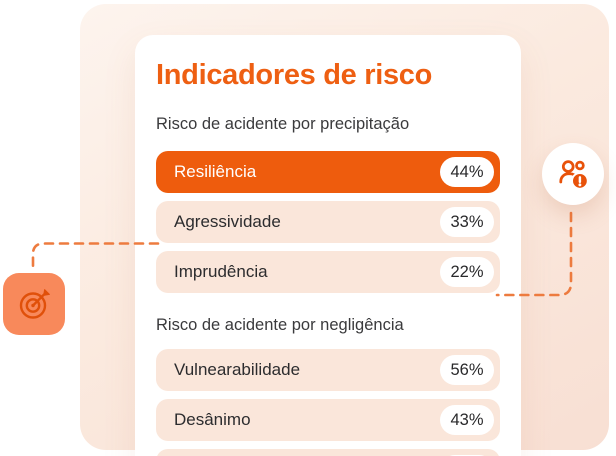 The width and height of the screenshot is (616, 456). I want to click on page-title: Indicadores de risco, so click(294, 75).